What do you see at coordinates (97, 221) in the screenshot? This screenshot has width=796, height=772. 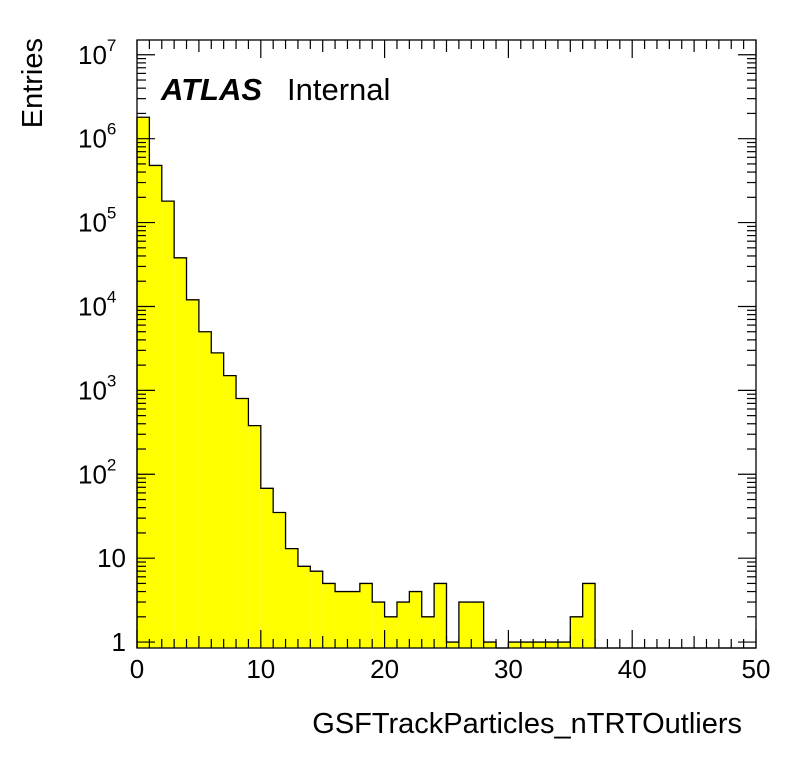 I see `y-tick-label: 10⁵` at bounding box center [97, 221].